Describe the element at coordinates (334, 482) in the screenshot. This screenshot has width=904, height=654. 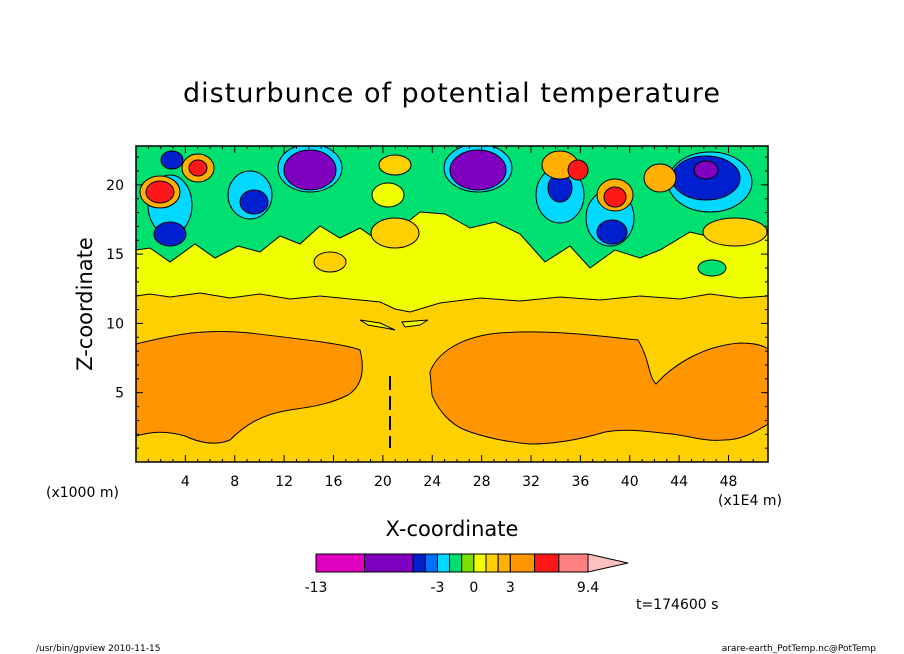
I see `x-tick-label: 16` at that location.